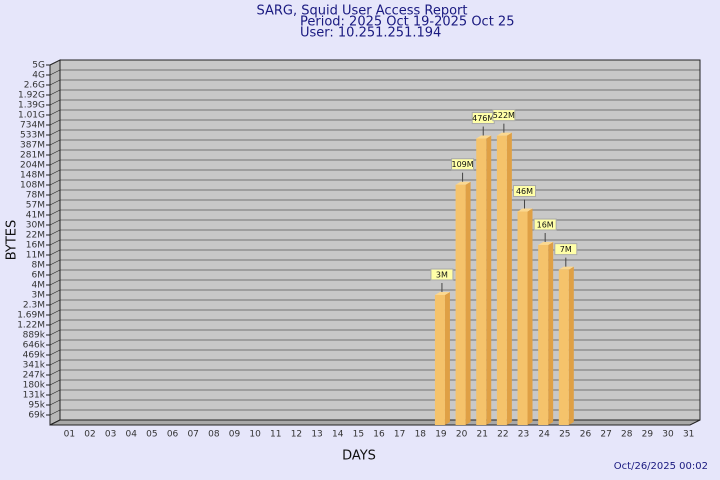  Describe the element at coordinates (214, 435) in the screenshot. I see `x-tick-label: 08` at that location.